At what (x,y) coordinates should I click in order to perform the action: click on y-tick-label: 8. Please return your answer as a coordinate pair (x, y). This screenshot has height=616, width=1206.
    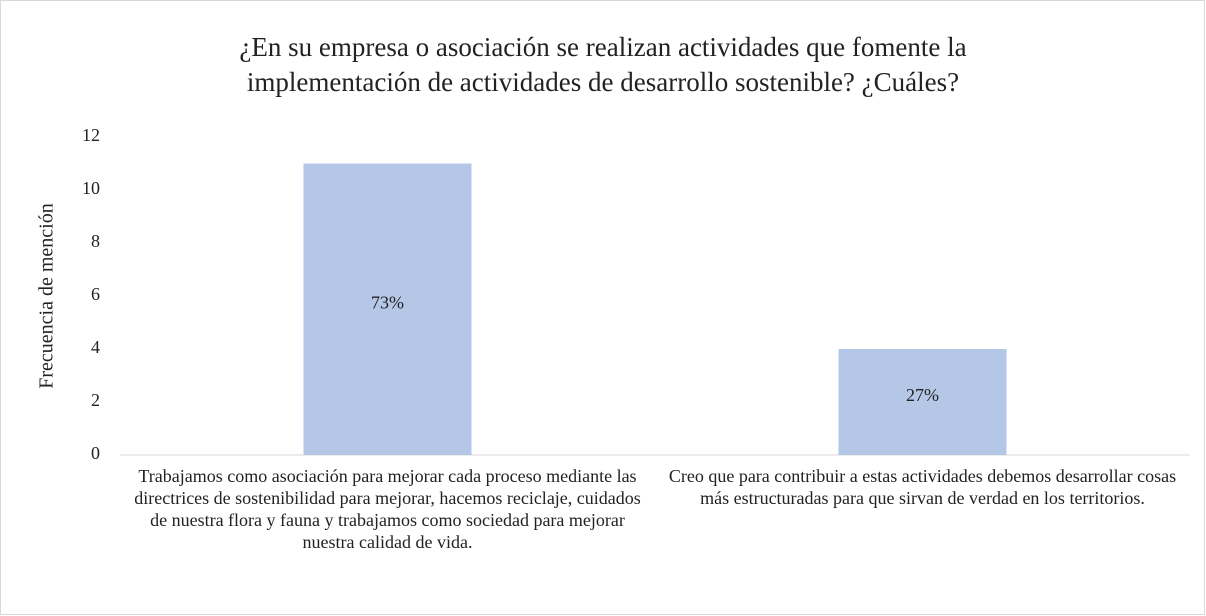
    Looking at the image, I should click on (95, 241).